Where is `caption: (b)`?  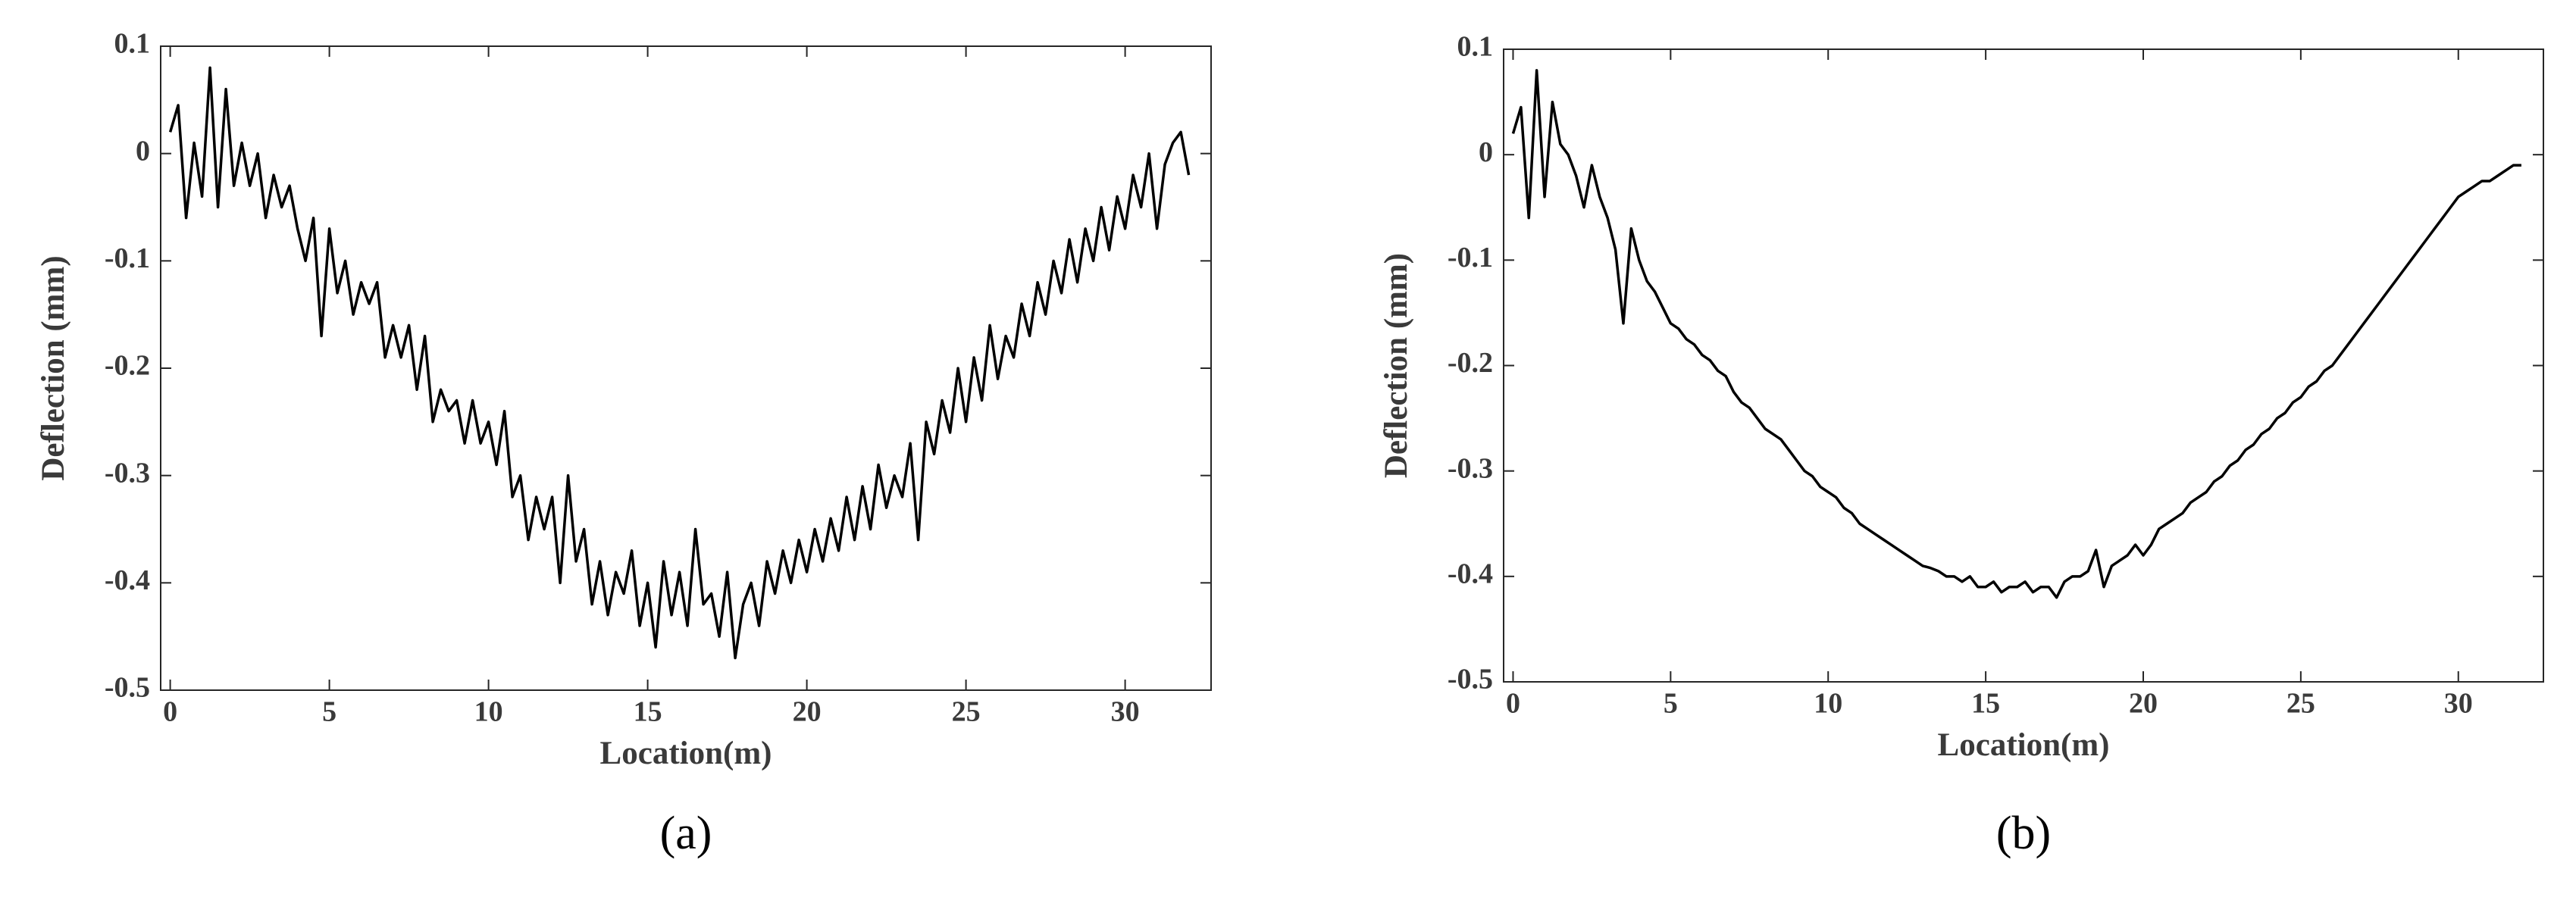
caption: (b) is located at coordinates (2023, 833).